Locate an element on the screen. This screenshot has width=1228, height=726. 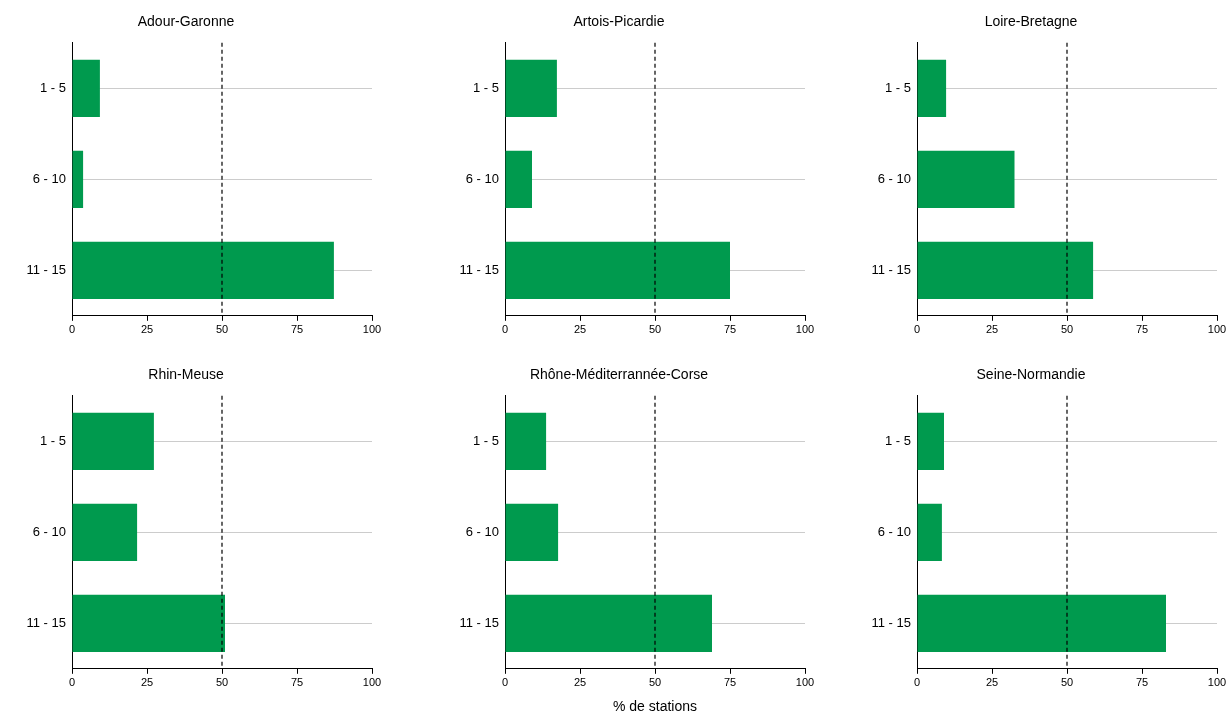
chart-title: Artois-Picardie is located at coordinates (619, 21).